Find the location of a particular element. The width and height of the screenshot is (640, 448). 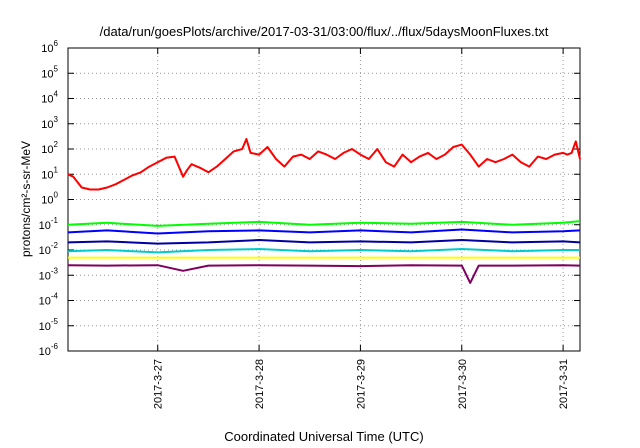

y-tick-label: 10⁻⁶ is located at coordinates (49, 350).